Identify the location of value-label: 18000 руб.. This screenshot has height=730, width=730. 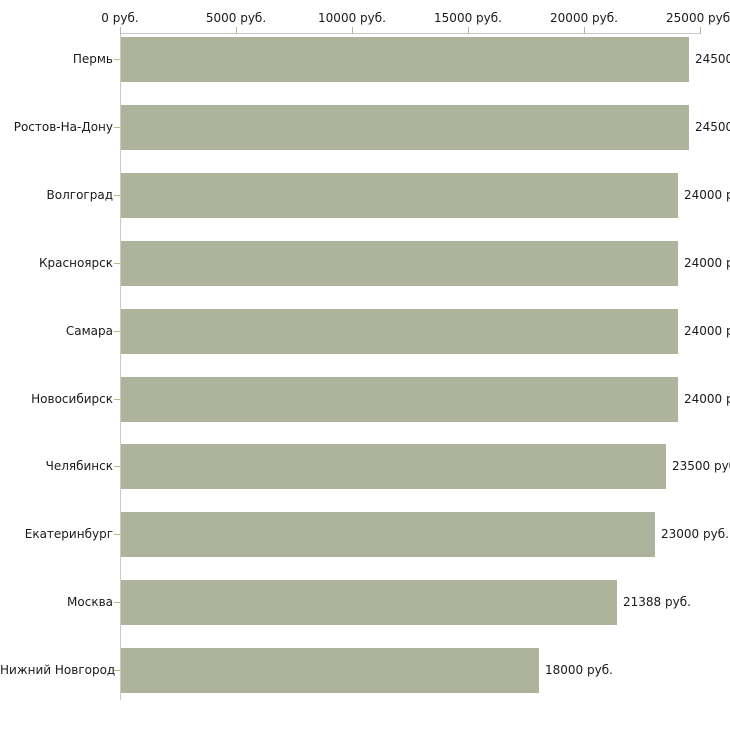
(579, 670).